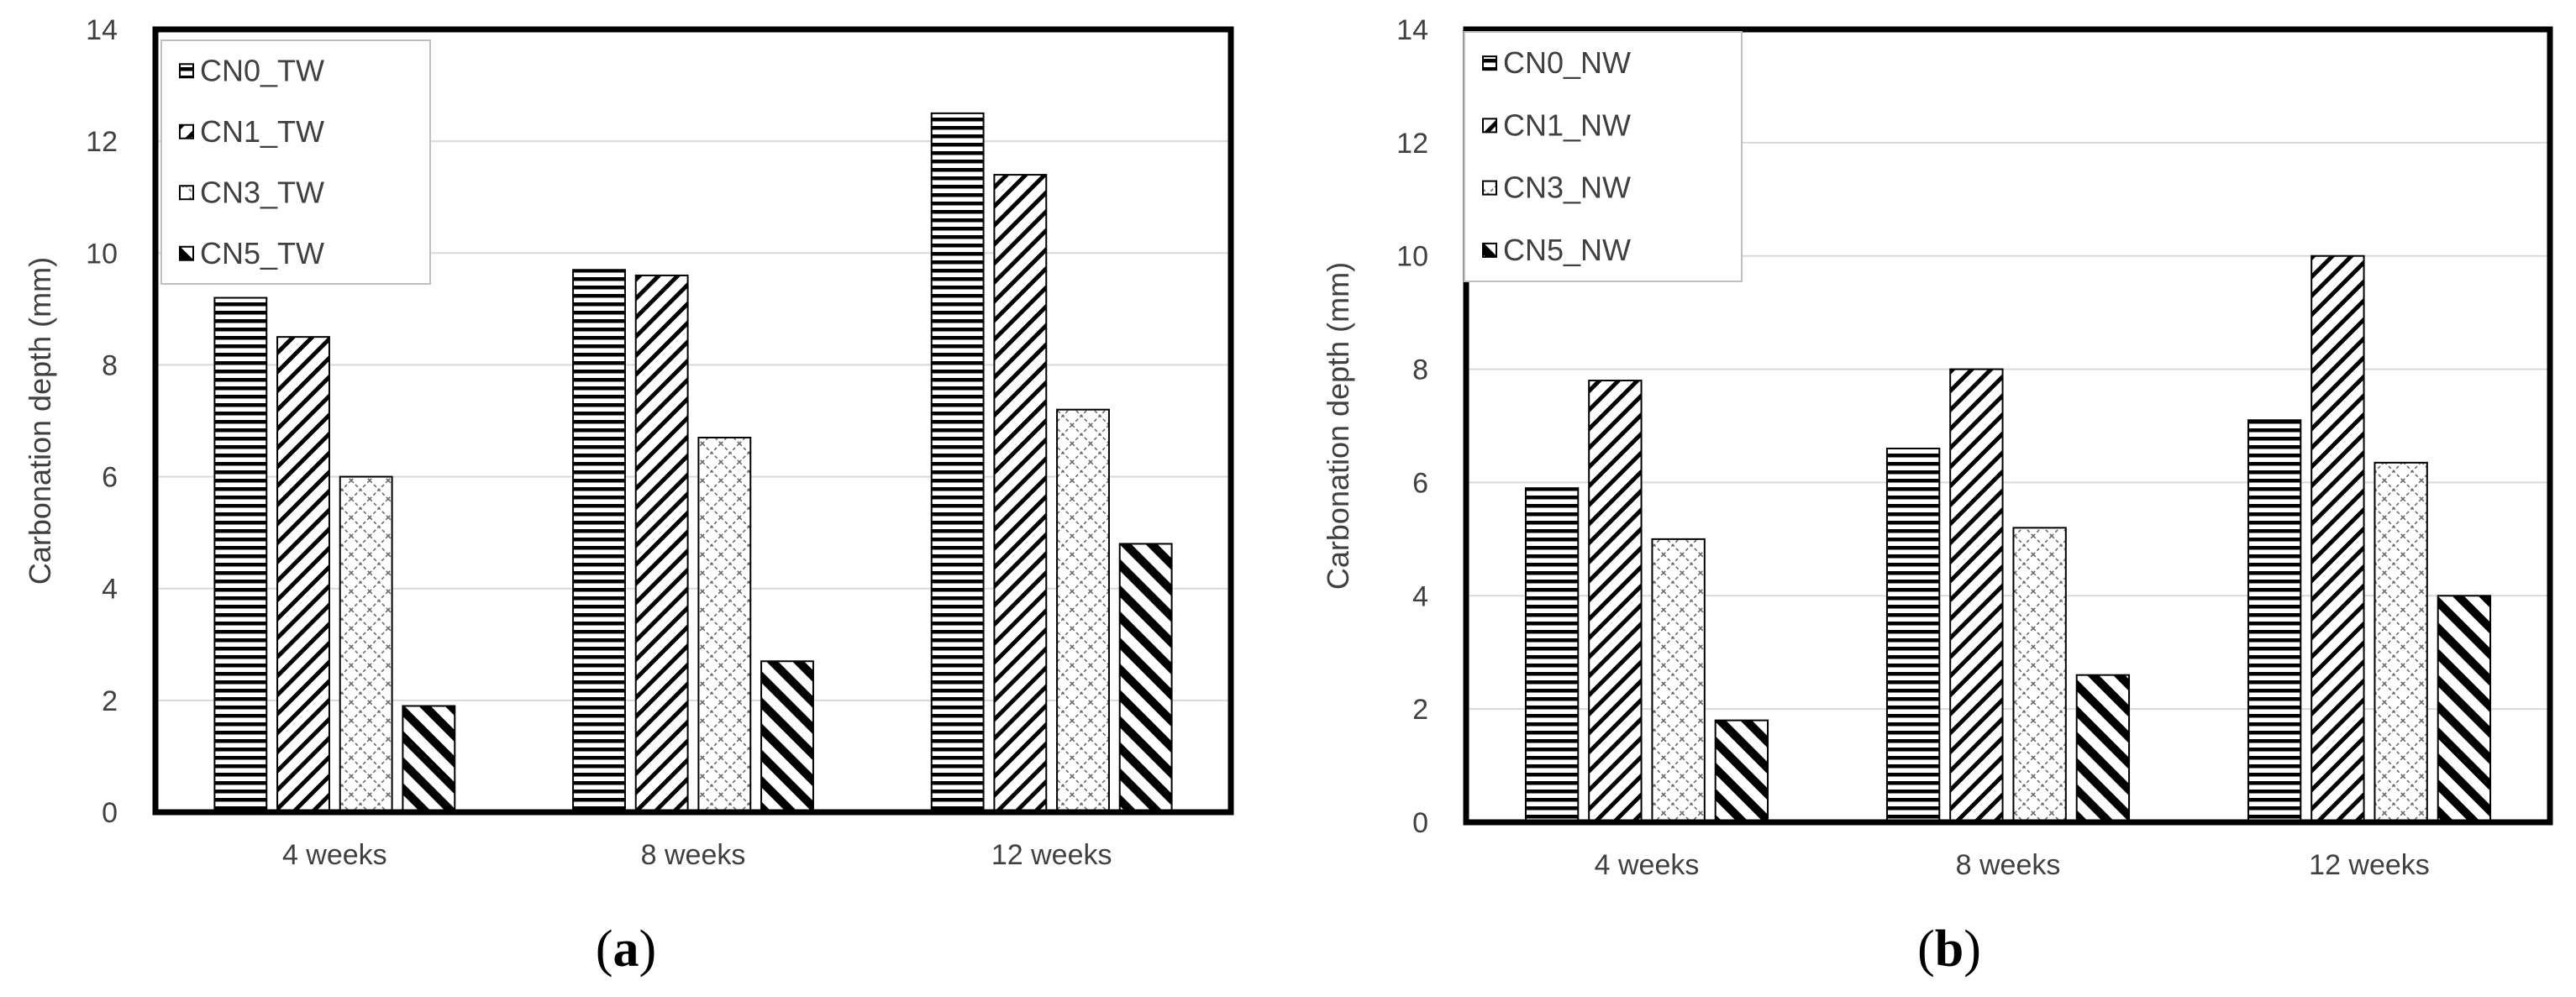  I want to click on bar-cn3-tw-4-weeks, so click(366, 644).